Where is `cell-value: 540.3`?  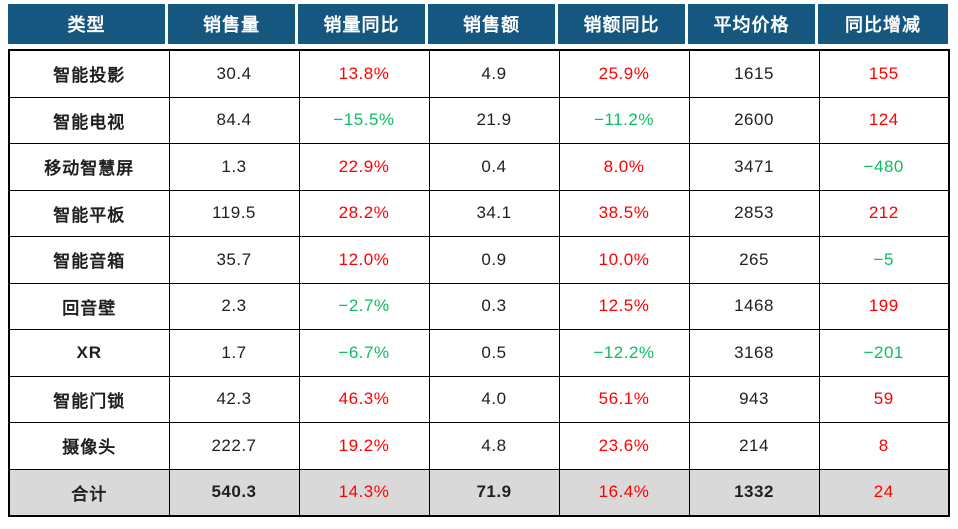
cell-value: 540.3 is located at coordinates (234, 492).